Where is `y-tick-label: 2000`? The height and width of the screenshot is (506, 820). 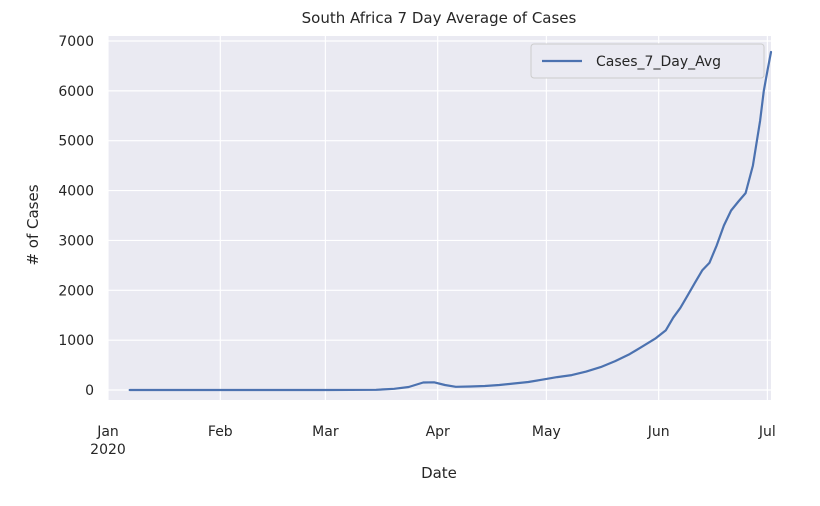 y-tick-label: 2000 is located at coordinates (76, 291).